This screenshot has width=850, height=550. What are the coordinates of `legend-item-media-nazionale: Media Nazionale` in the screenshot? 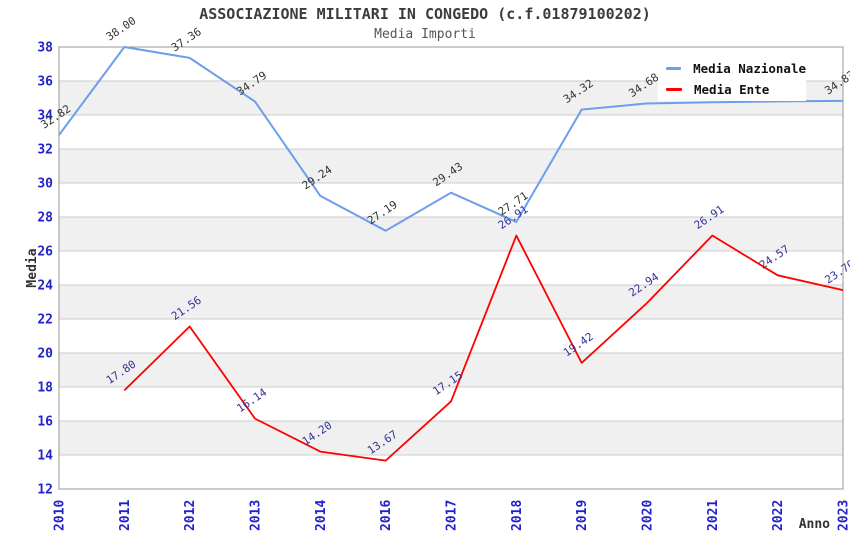 It's located at (736, 68).